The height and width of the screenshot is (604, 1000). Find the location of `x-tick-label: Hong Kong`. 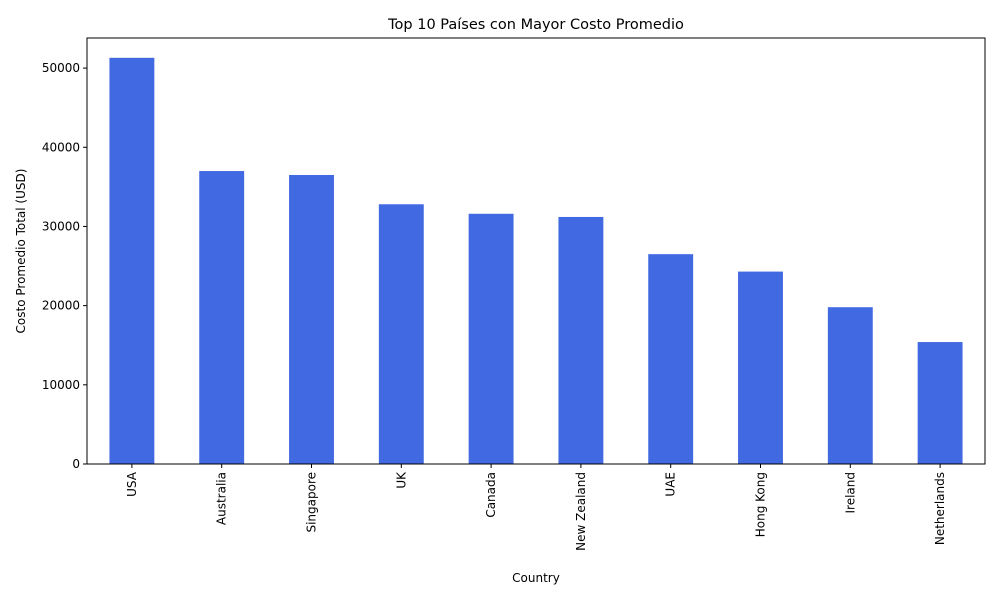

x-tick-label: Hong Kong is located at coordinates (761, 504).